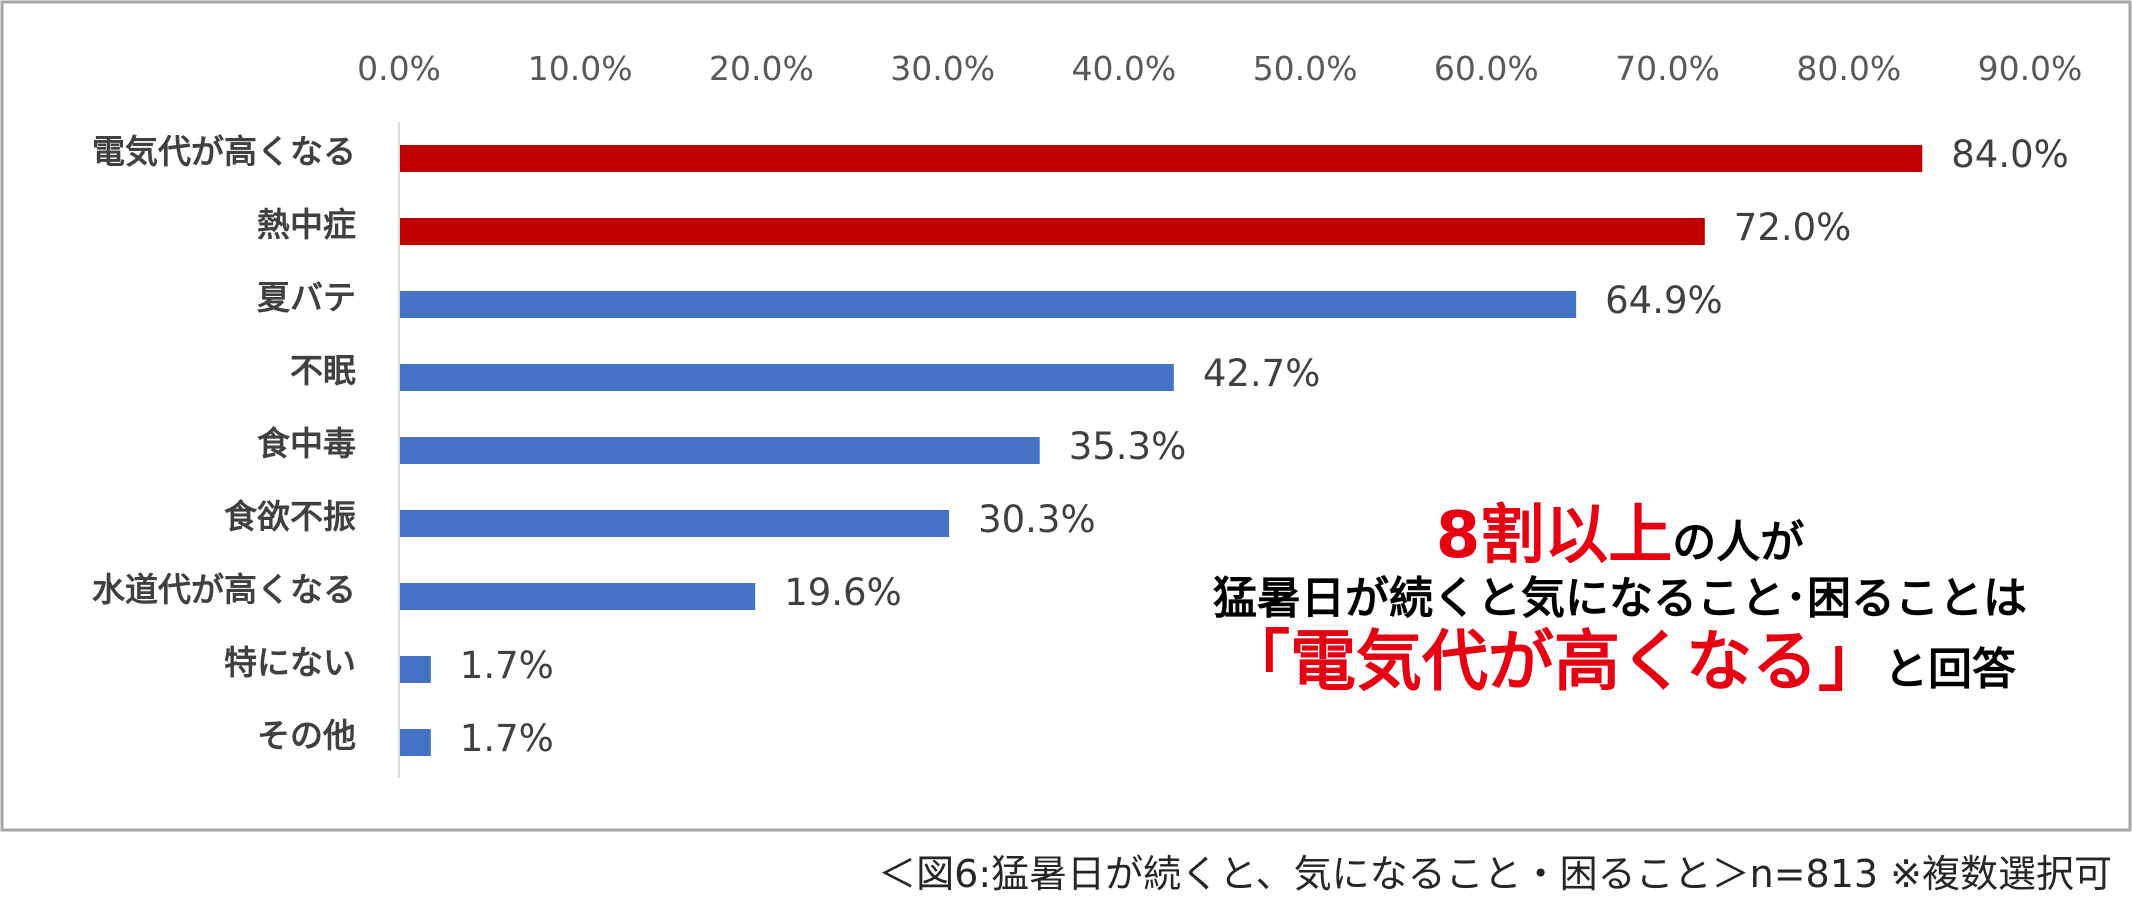 The width and height of the screenshot is (2132, 919). I want to click on x-tick-label: 30.0%, so click(942, 68).